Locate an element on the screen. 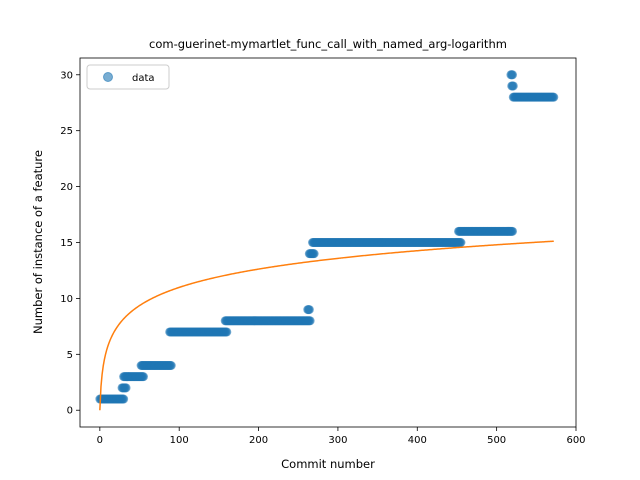  x-tick-label: 600 is located at coordinates (575, 440).